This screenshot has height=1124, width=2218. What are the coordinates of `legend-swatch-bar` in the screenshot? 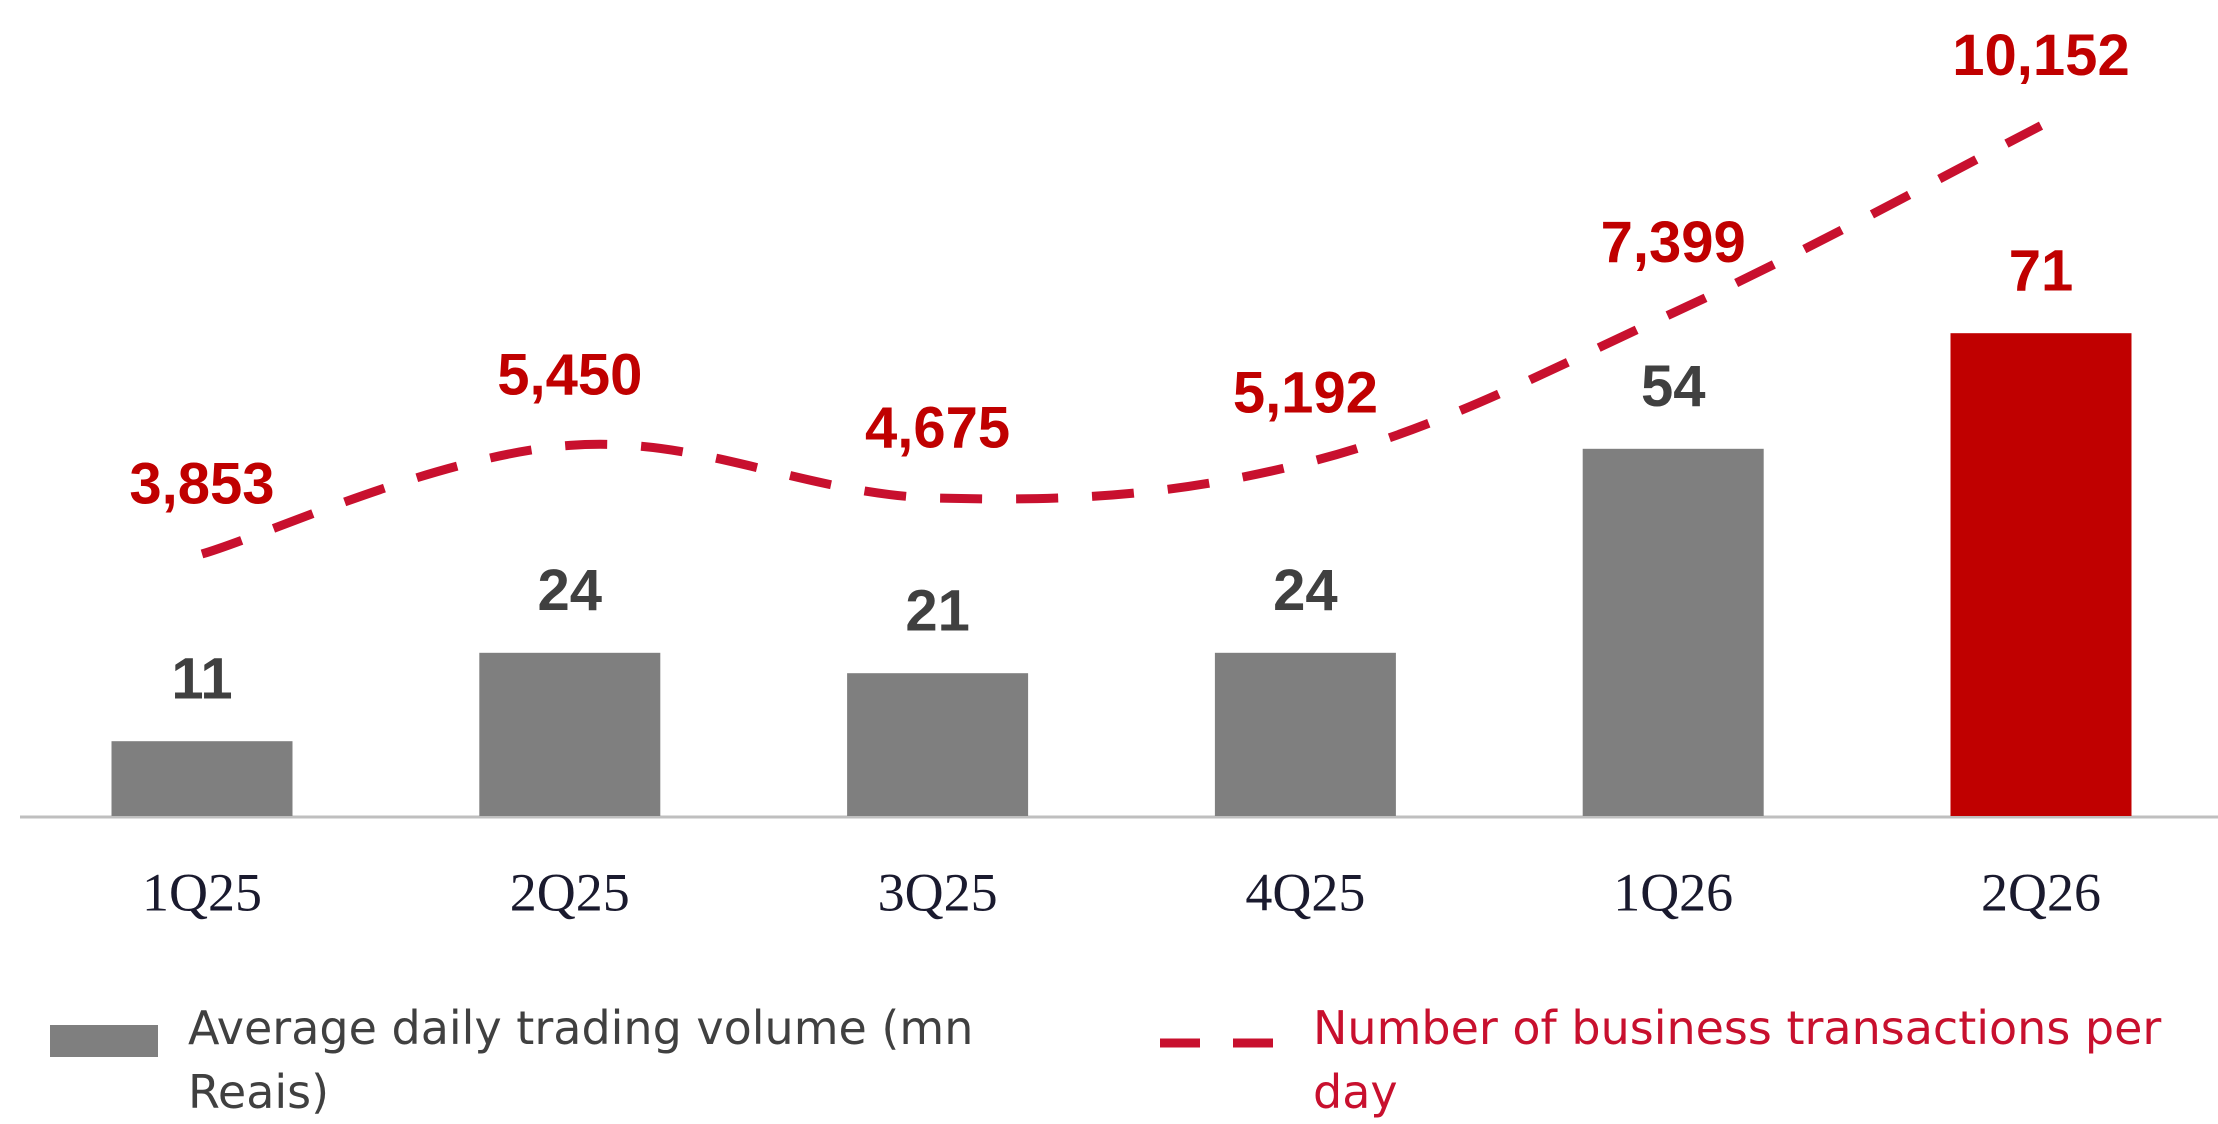 It's located at (104, 1041).